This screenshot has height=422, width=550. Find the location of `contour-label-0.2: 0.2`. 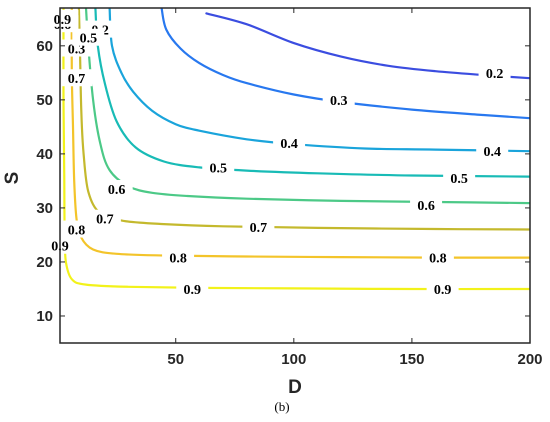

contour-label-0.2: 0.2 is located at coordinates (495, 74).